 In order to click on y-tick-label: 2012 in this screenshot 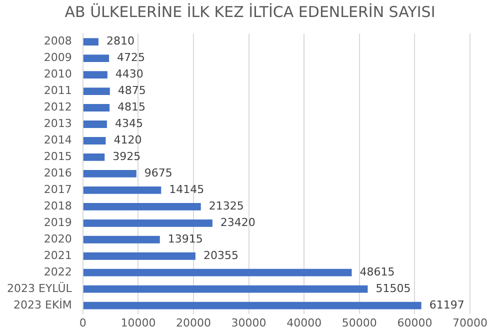, I will do `click(58, 107)`.